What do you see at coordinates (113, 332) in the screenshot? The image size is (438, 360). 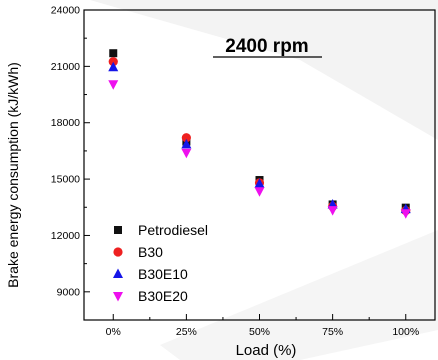 I see `x-tick-label: 0%` at bounding box center [113, 332].